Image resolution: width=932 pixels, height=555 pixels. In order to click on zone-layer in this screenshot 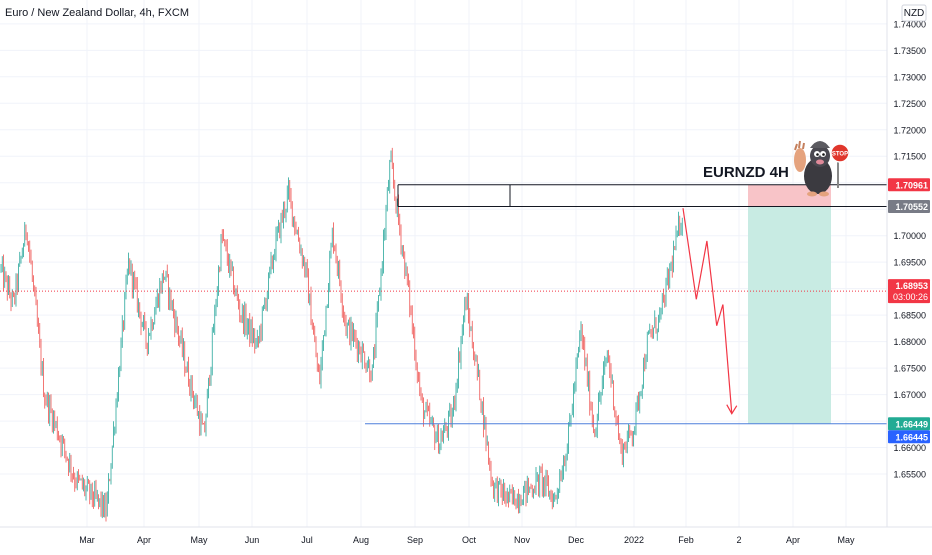, I will do `click(789, 304)`.